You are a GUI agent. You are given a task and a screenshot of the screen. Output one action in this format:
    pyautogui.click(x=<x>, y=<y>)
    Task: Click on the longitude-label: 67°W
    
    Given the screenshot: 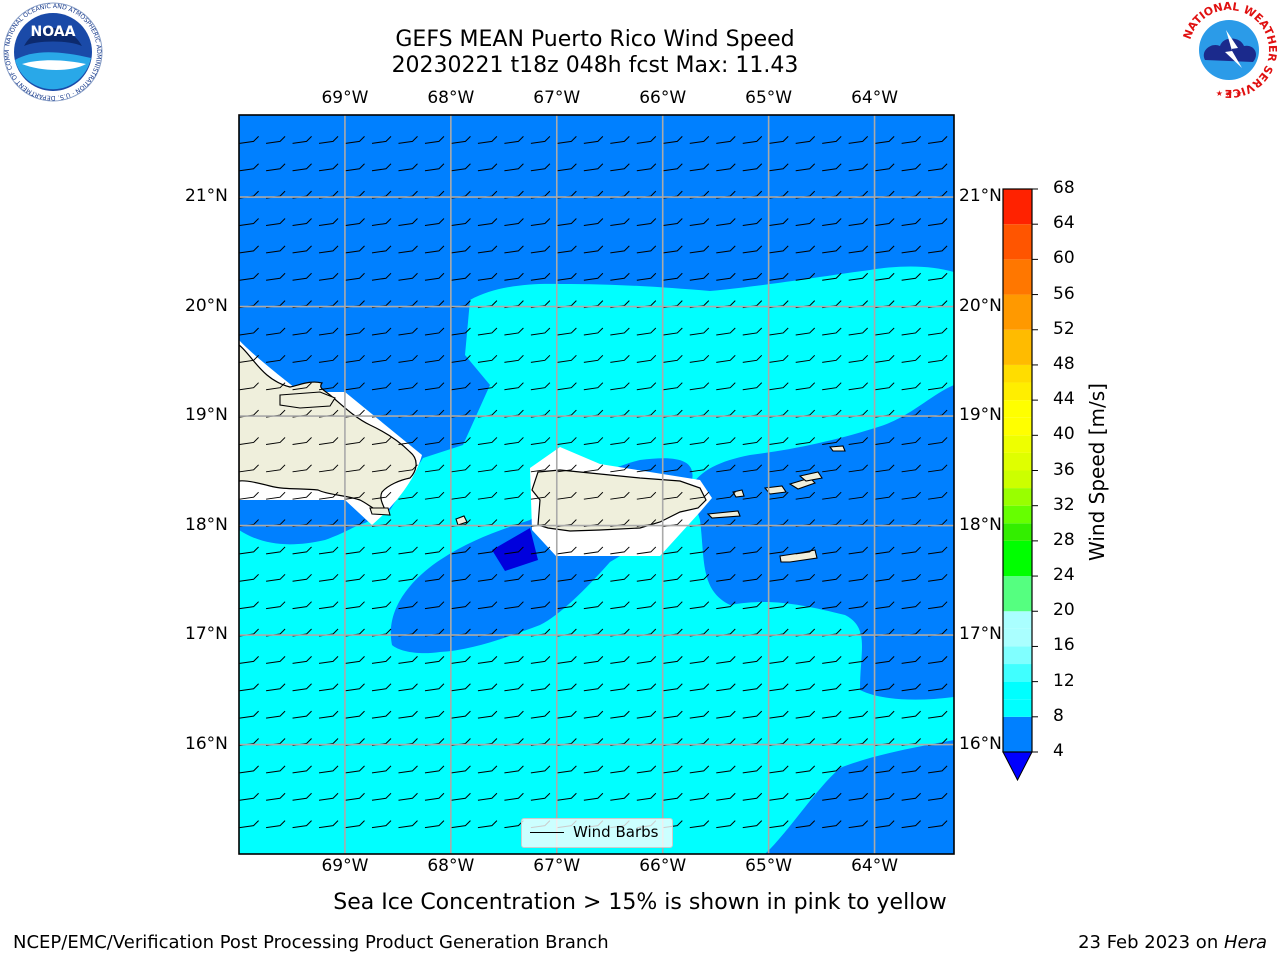 What is the action you would take?
    pyautogui.click(x=557, y=866)
    